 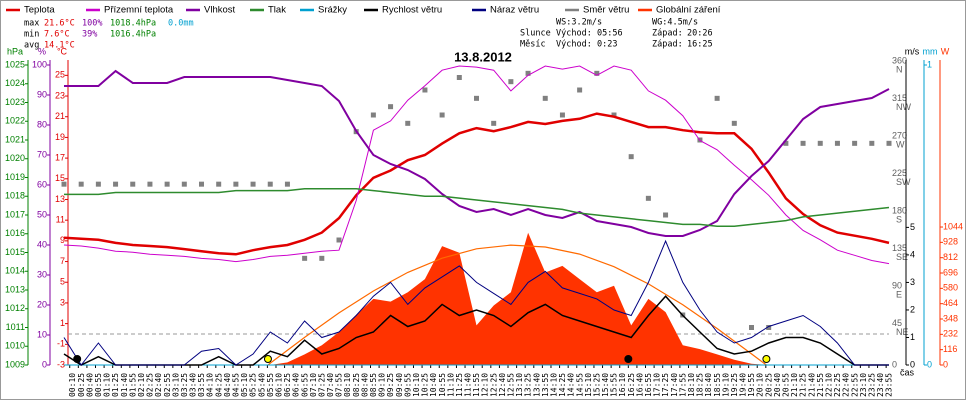 What do you see at coordinates (321, 385) in the screenshot?
I see `x-tick-label: 07:25` at bounding box center [321, 385].